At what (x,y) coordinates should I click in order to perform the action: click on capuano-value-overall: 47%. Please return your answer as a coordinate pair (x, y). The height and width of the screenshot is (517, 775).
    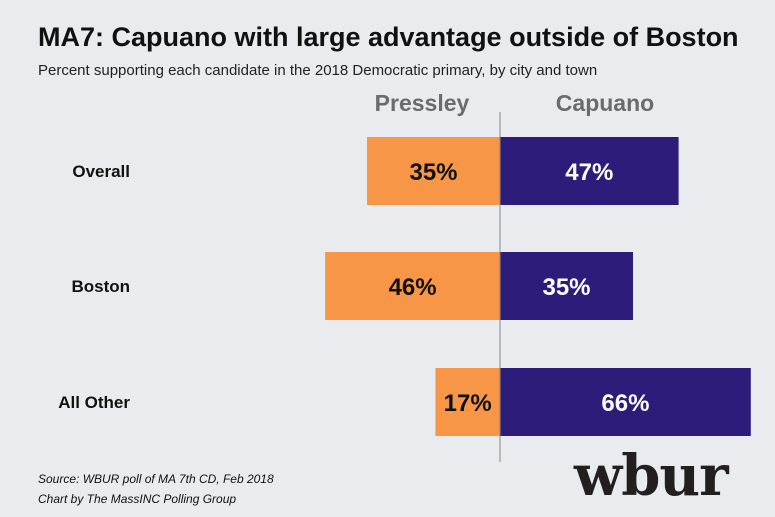
    Looking at the image, I should click on (589, 172).